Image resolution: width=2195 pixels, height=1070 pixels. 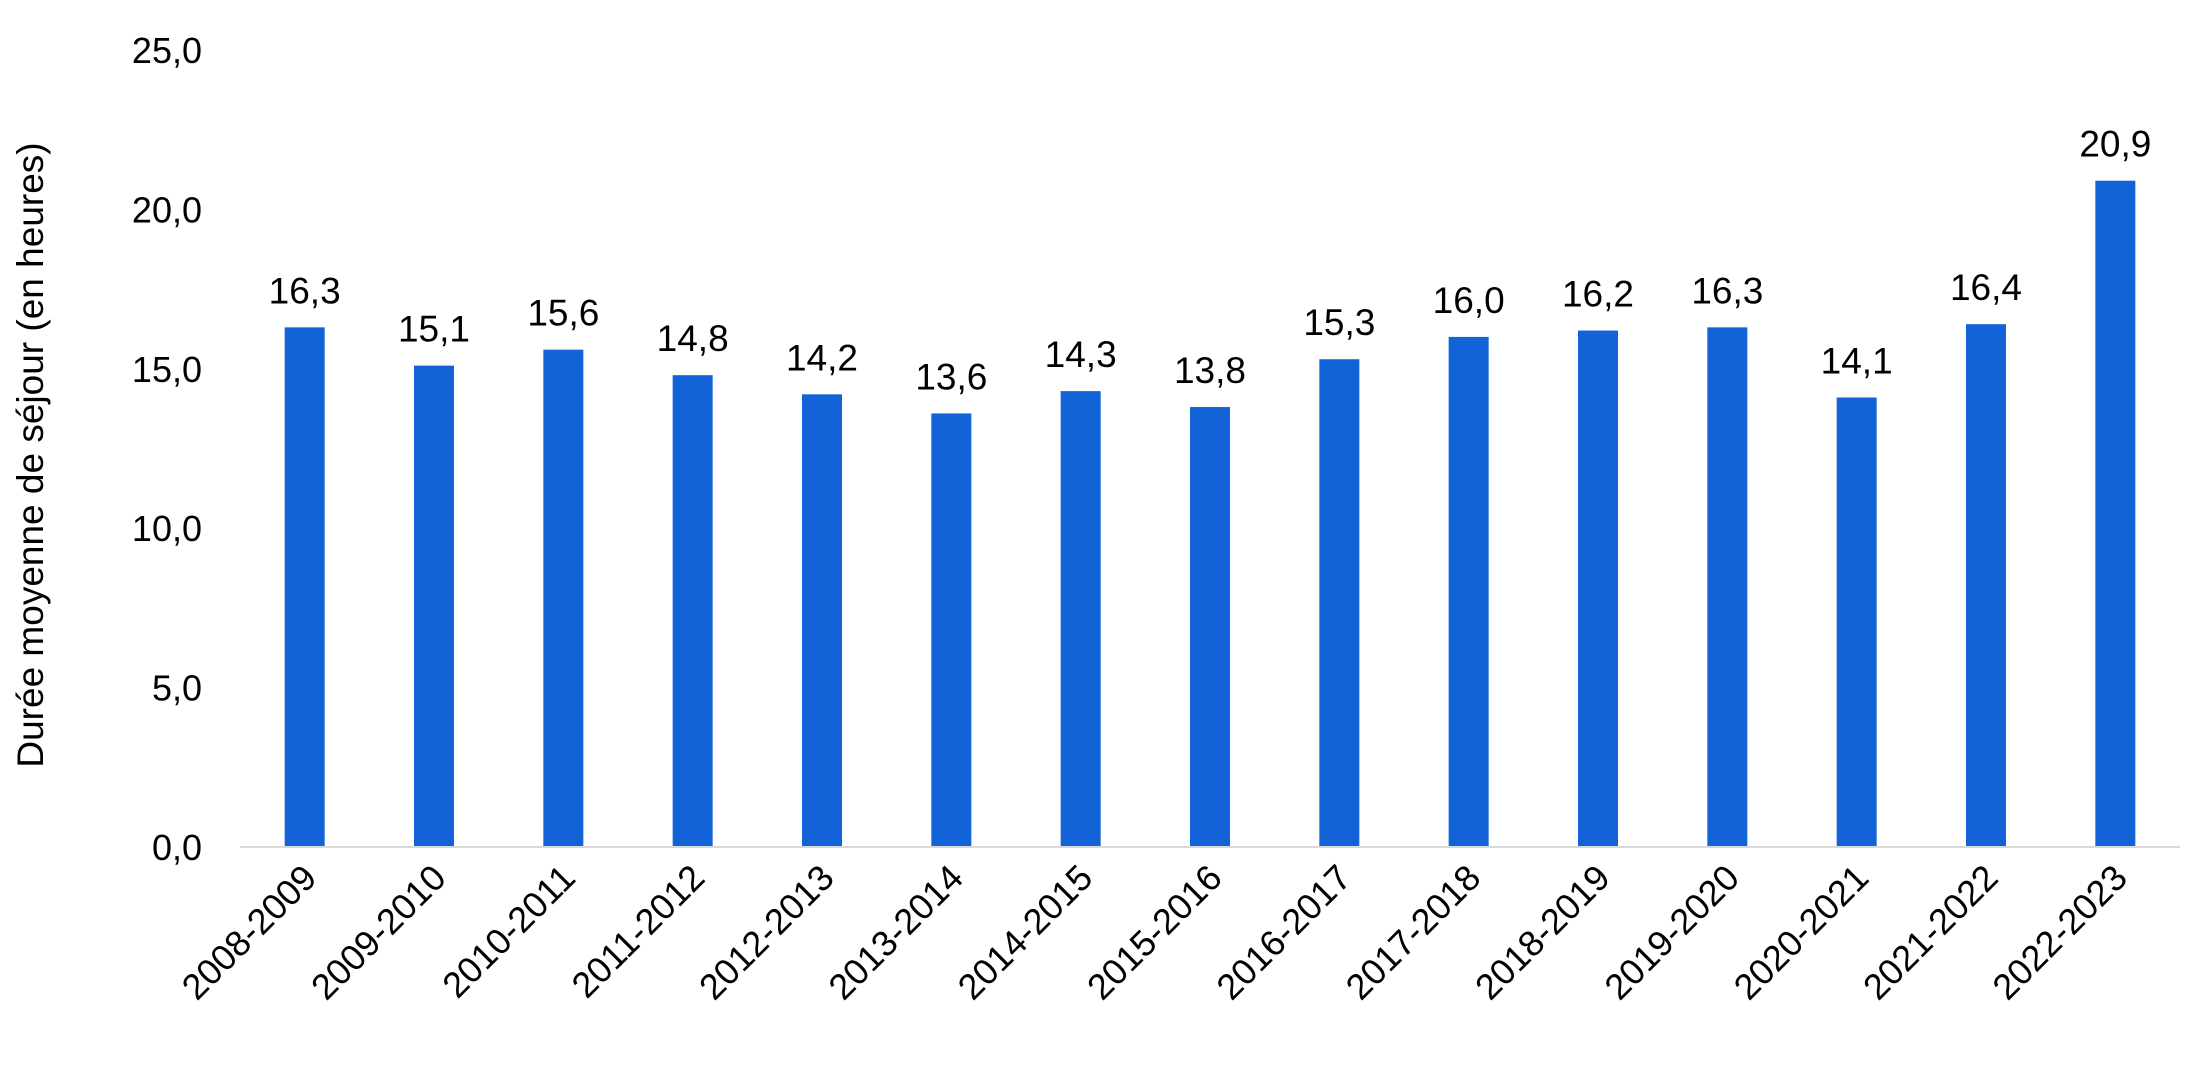 What do you see at coordinates (434, 329) in the screenshot?
I see `data-label: 15,1` at bounding box center [434, 329].